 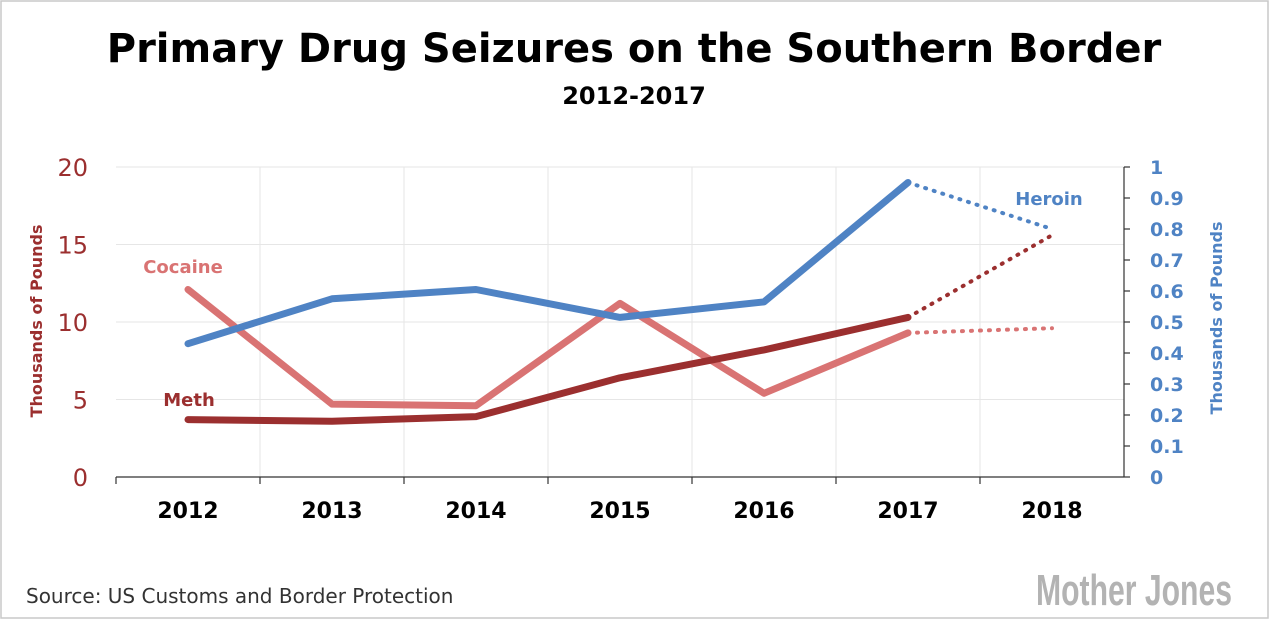 I want to click on right-tick-label: 0, so click(x=1156, y=478).